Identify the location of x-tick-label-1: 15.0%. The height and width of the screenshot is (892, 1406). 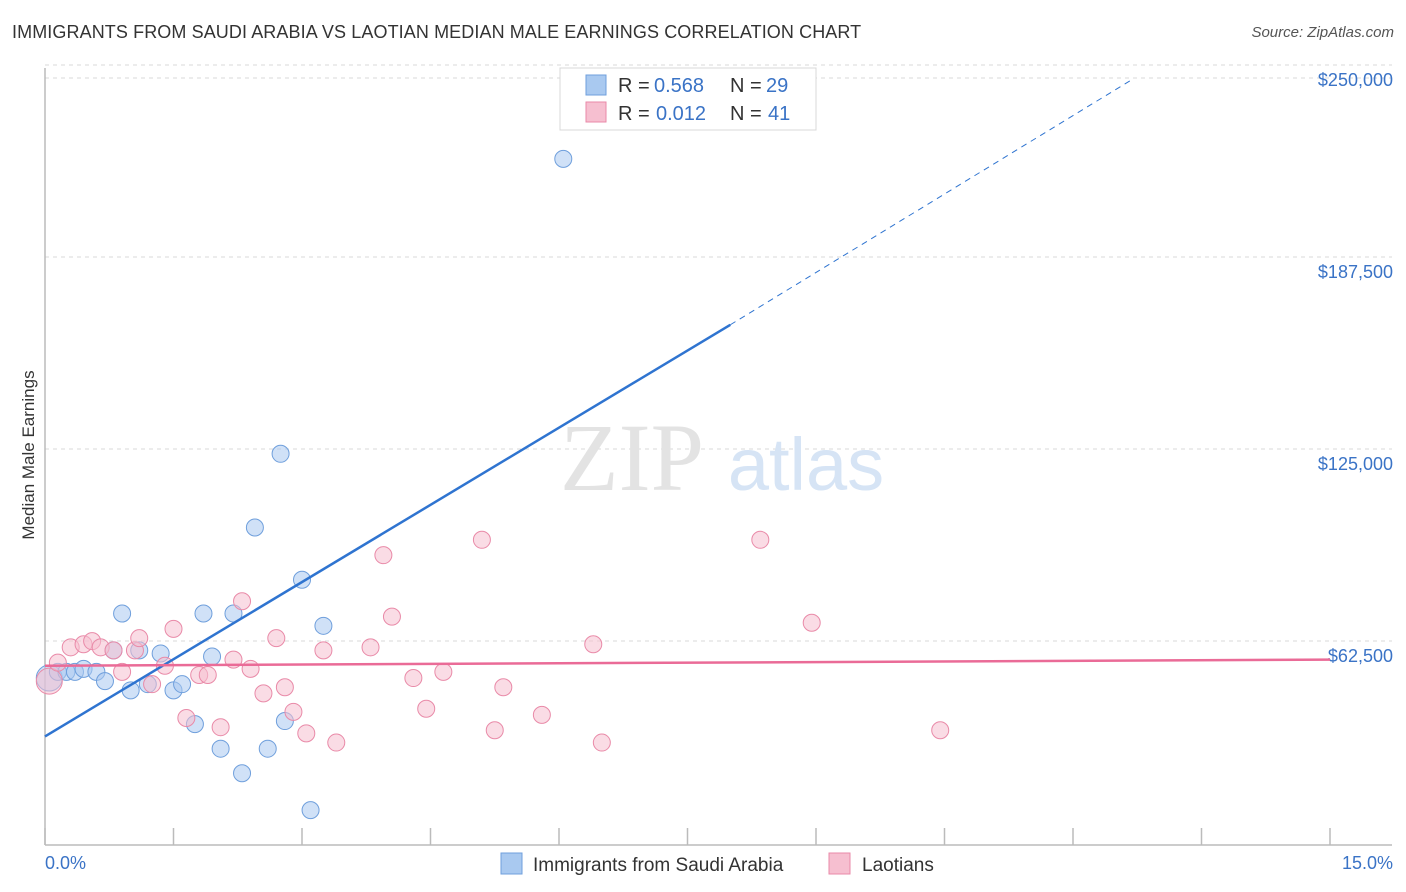
(1367, 863).